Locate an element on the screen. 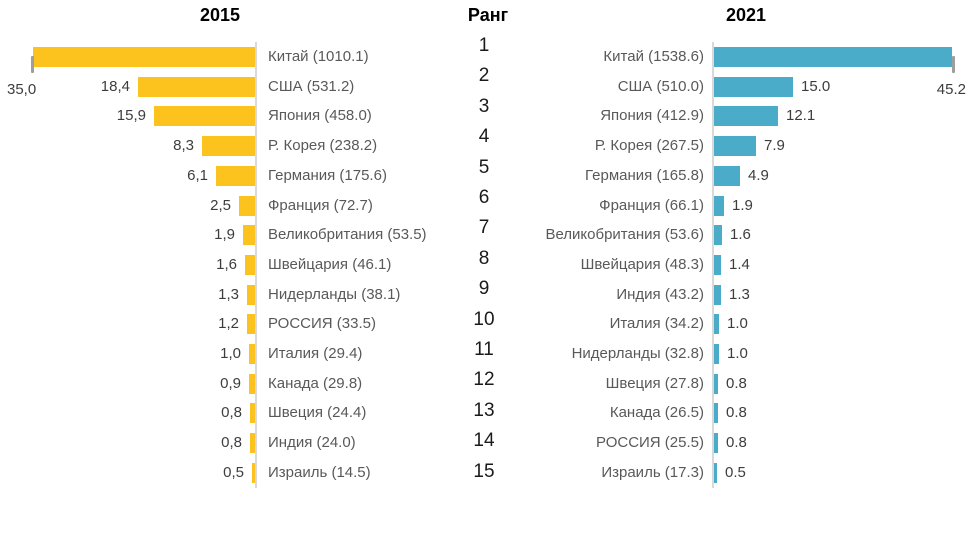 The height and width of the screenshot is (537, 974). country-label: Нидерланды (38.1) is located at coordinates (334, 294).